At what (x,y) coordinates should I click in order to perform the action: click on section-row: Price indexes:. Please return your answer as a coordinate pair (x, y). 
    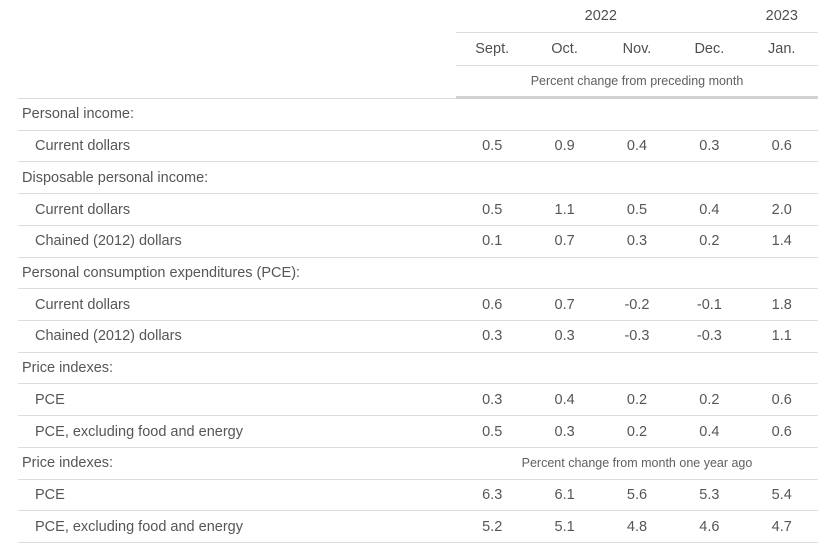
    Looking at the image, I should click on (418, 369).